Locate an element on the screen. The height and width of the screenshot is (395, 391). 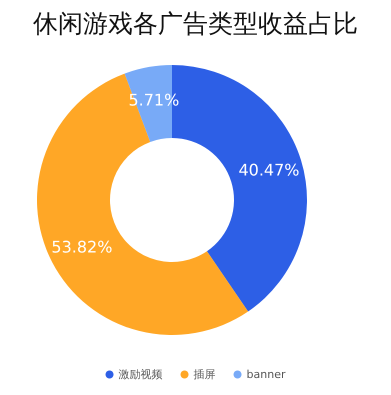
data-label: 53.82% is located at coordinates (81, 246).